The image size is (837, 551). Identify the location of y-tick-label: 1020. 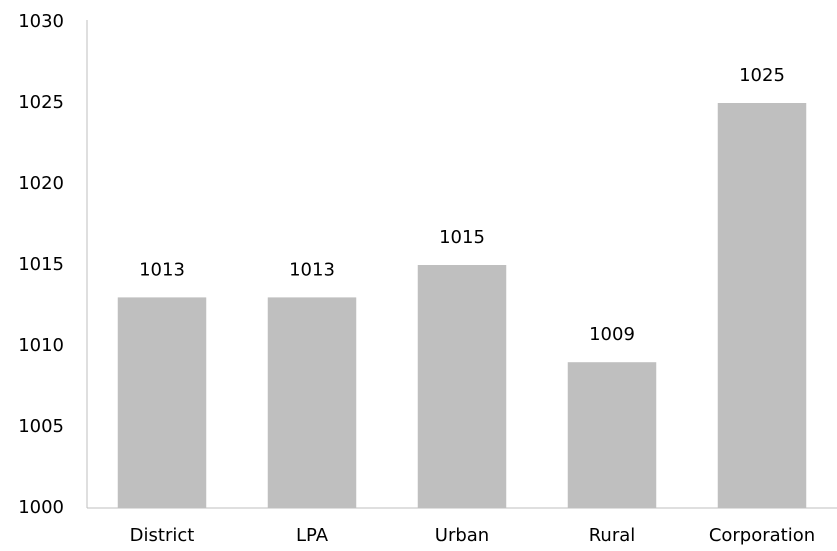
(41, 183).